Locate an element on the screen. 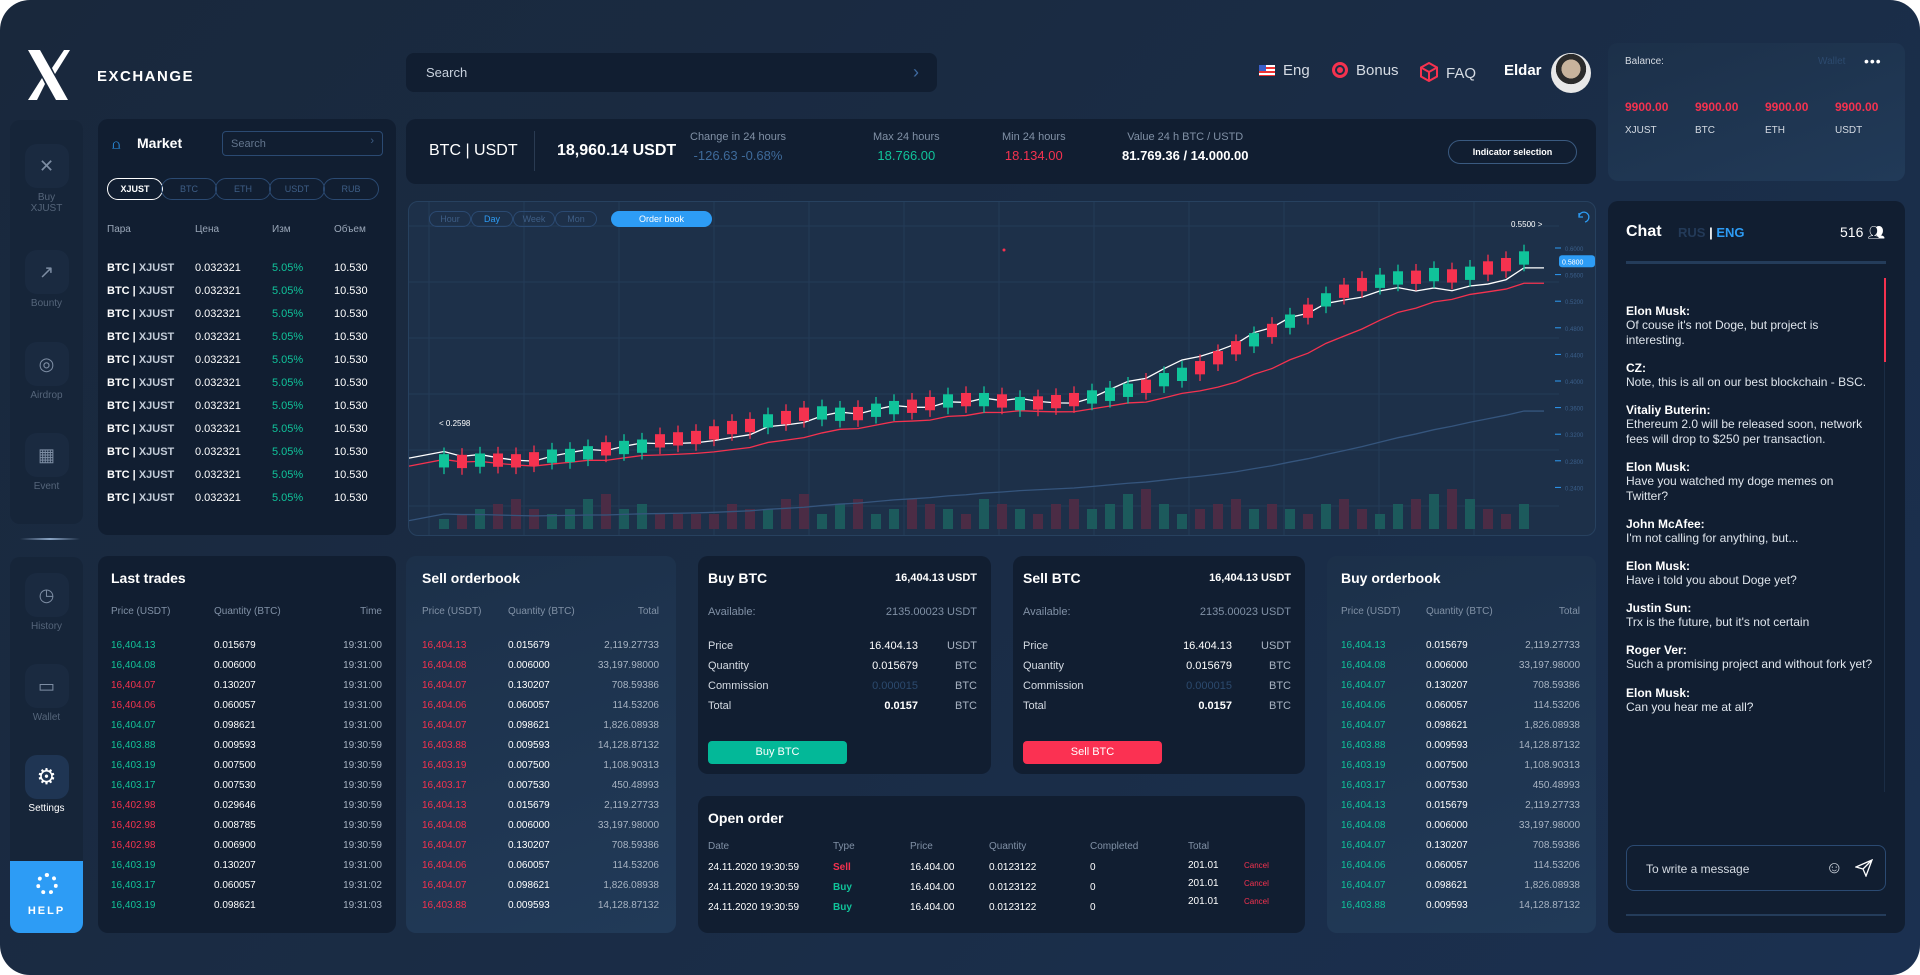 Image resolution: width=1920 pixels, height=975 pixels. table-row: 16,404.07 0.130207 19:31:00 is located at coordinates (247, 687).